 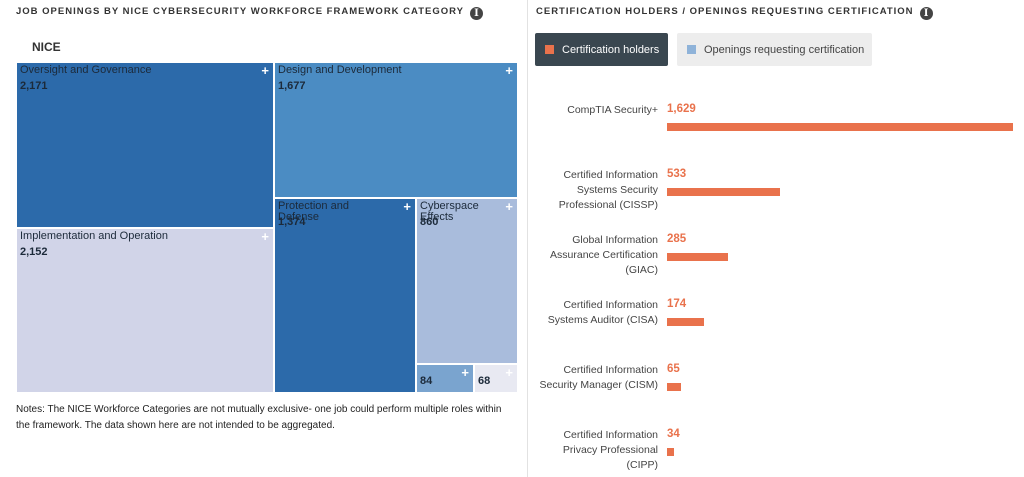 What do you see at coordinates (527, 238) in the screenshot?
I see `panel-divider` at bounding box center [527, 238].